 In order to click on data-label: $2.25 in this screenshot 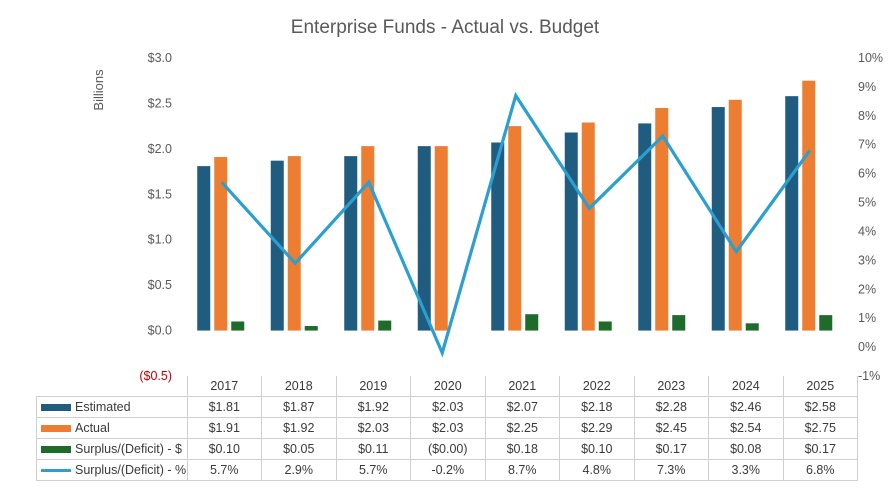, I will do `click(522, 428)`.